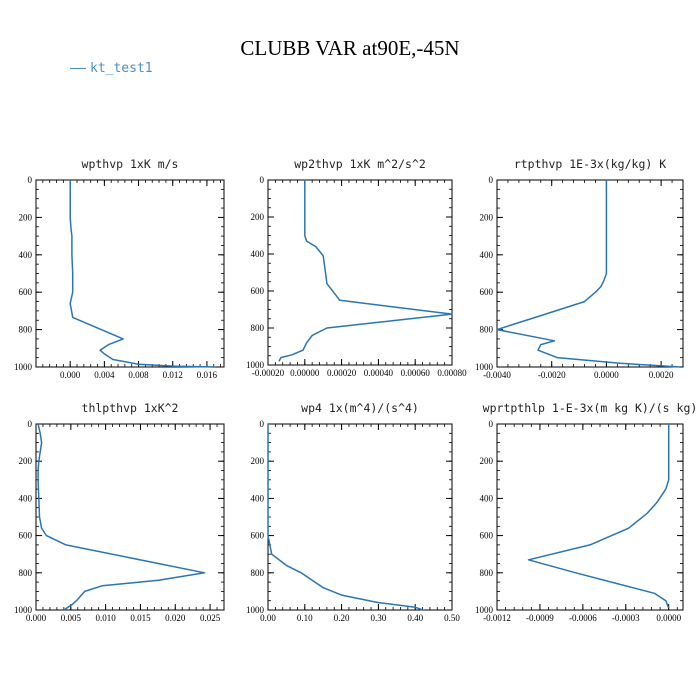 The image size is (700, 700). I want to click on x-tick-label: 0.00080, so click(452, 373).